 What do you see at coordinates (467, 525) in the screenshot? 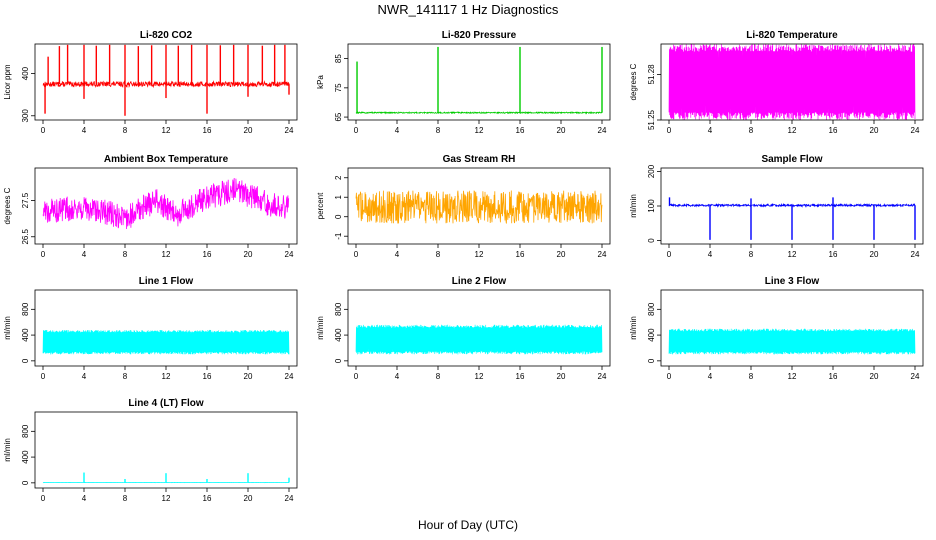
I see `x-axis-title: Hour of Day (UTC)` at bounding box center [467, 525].